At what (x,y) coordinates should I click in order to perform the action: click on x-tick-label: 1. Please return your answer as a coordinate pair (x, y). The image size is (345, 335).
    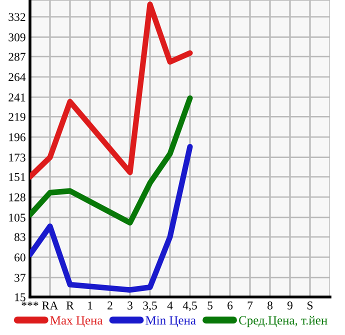
    Looking at the image, I should click on (90, 306).